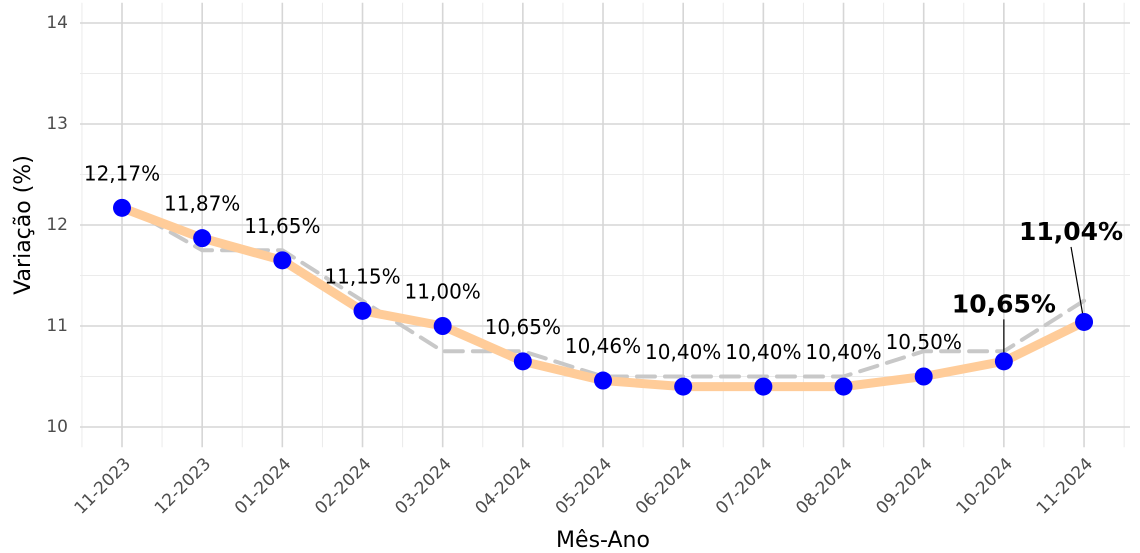 This screenshot has width=1140, height=553. Describe the element at coordinates (122, 173) in the screenshot. I see `data-label: 12,17%` at that location.